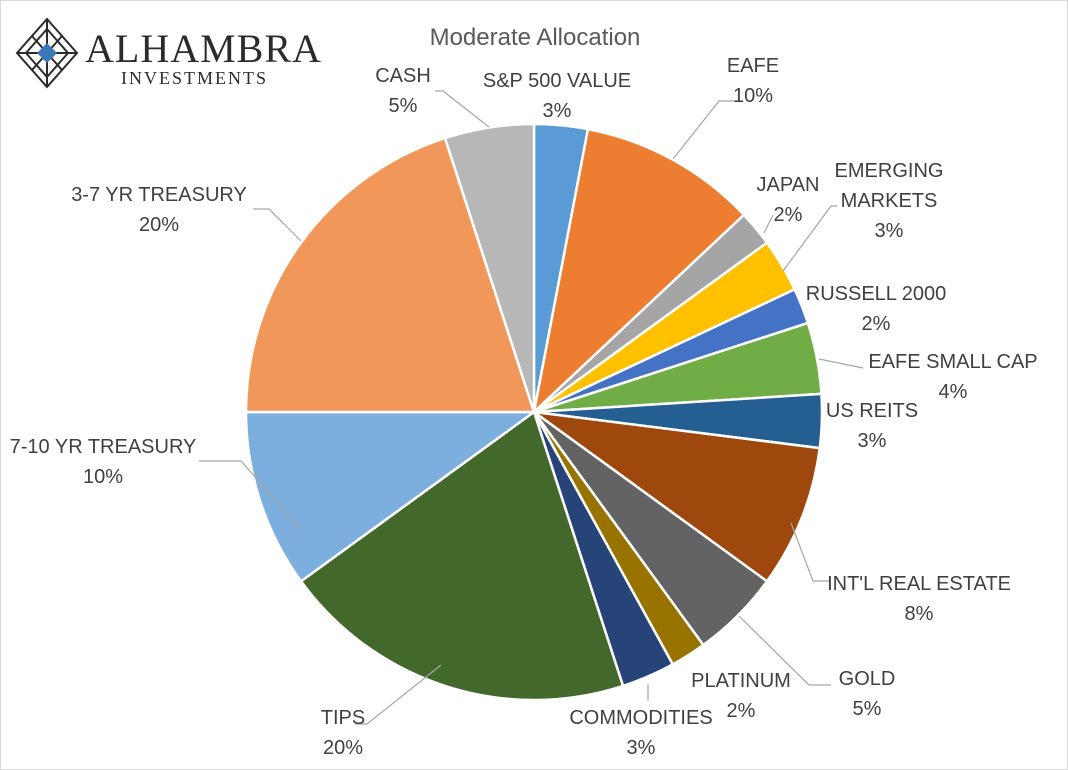  I want to click on data-label: EMERGING MARKETS 3%, so click(889, 201).